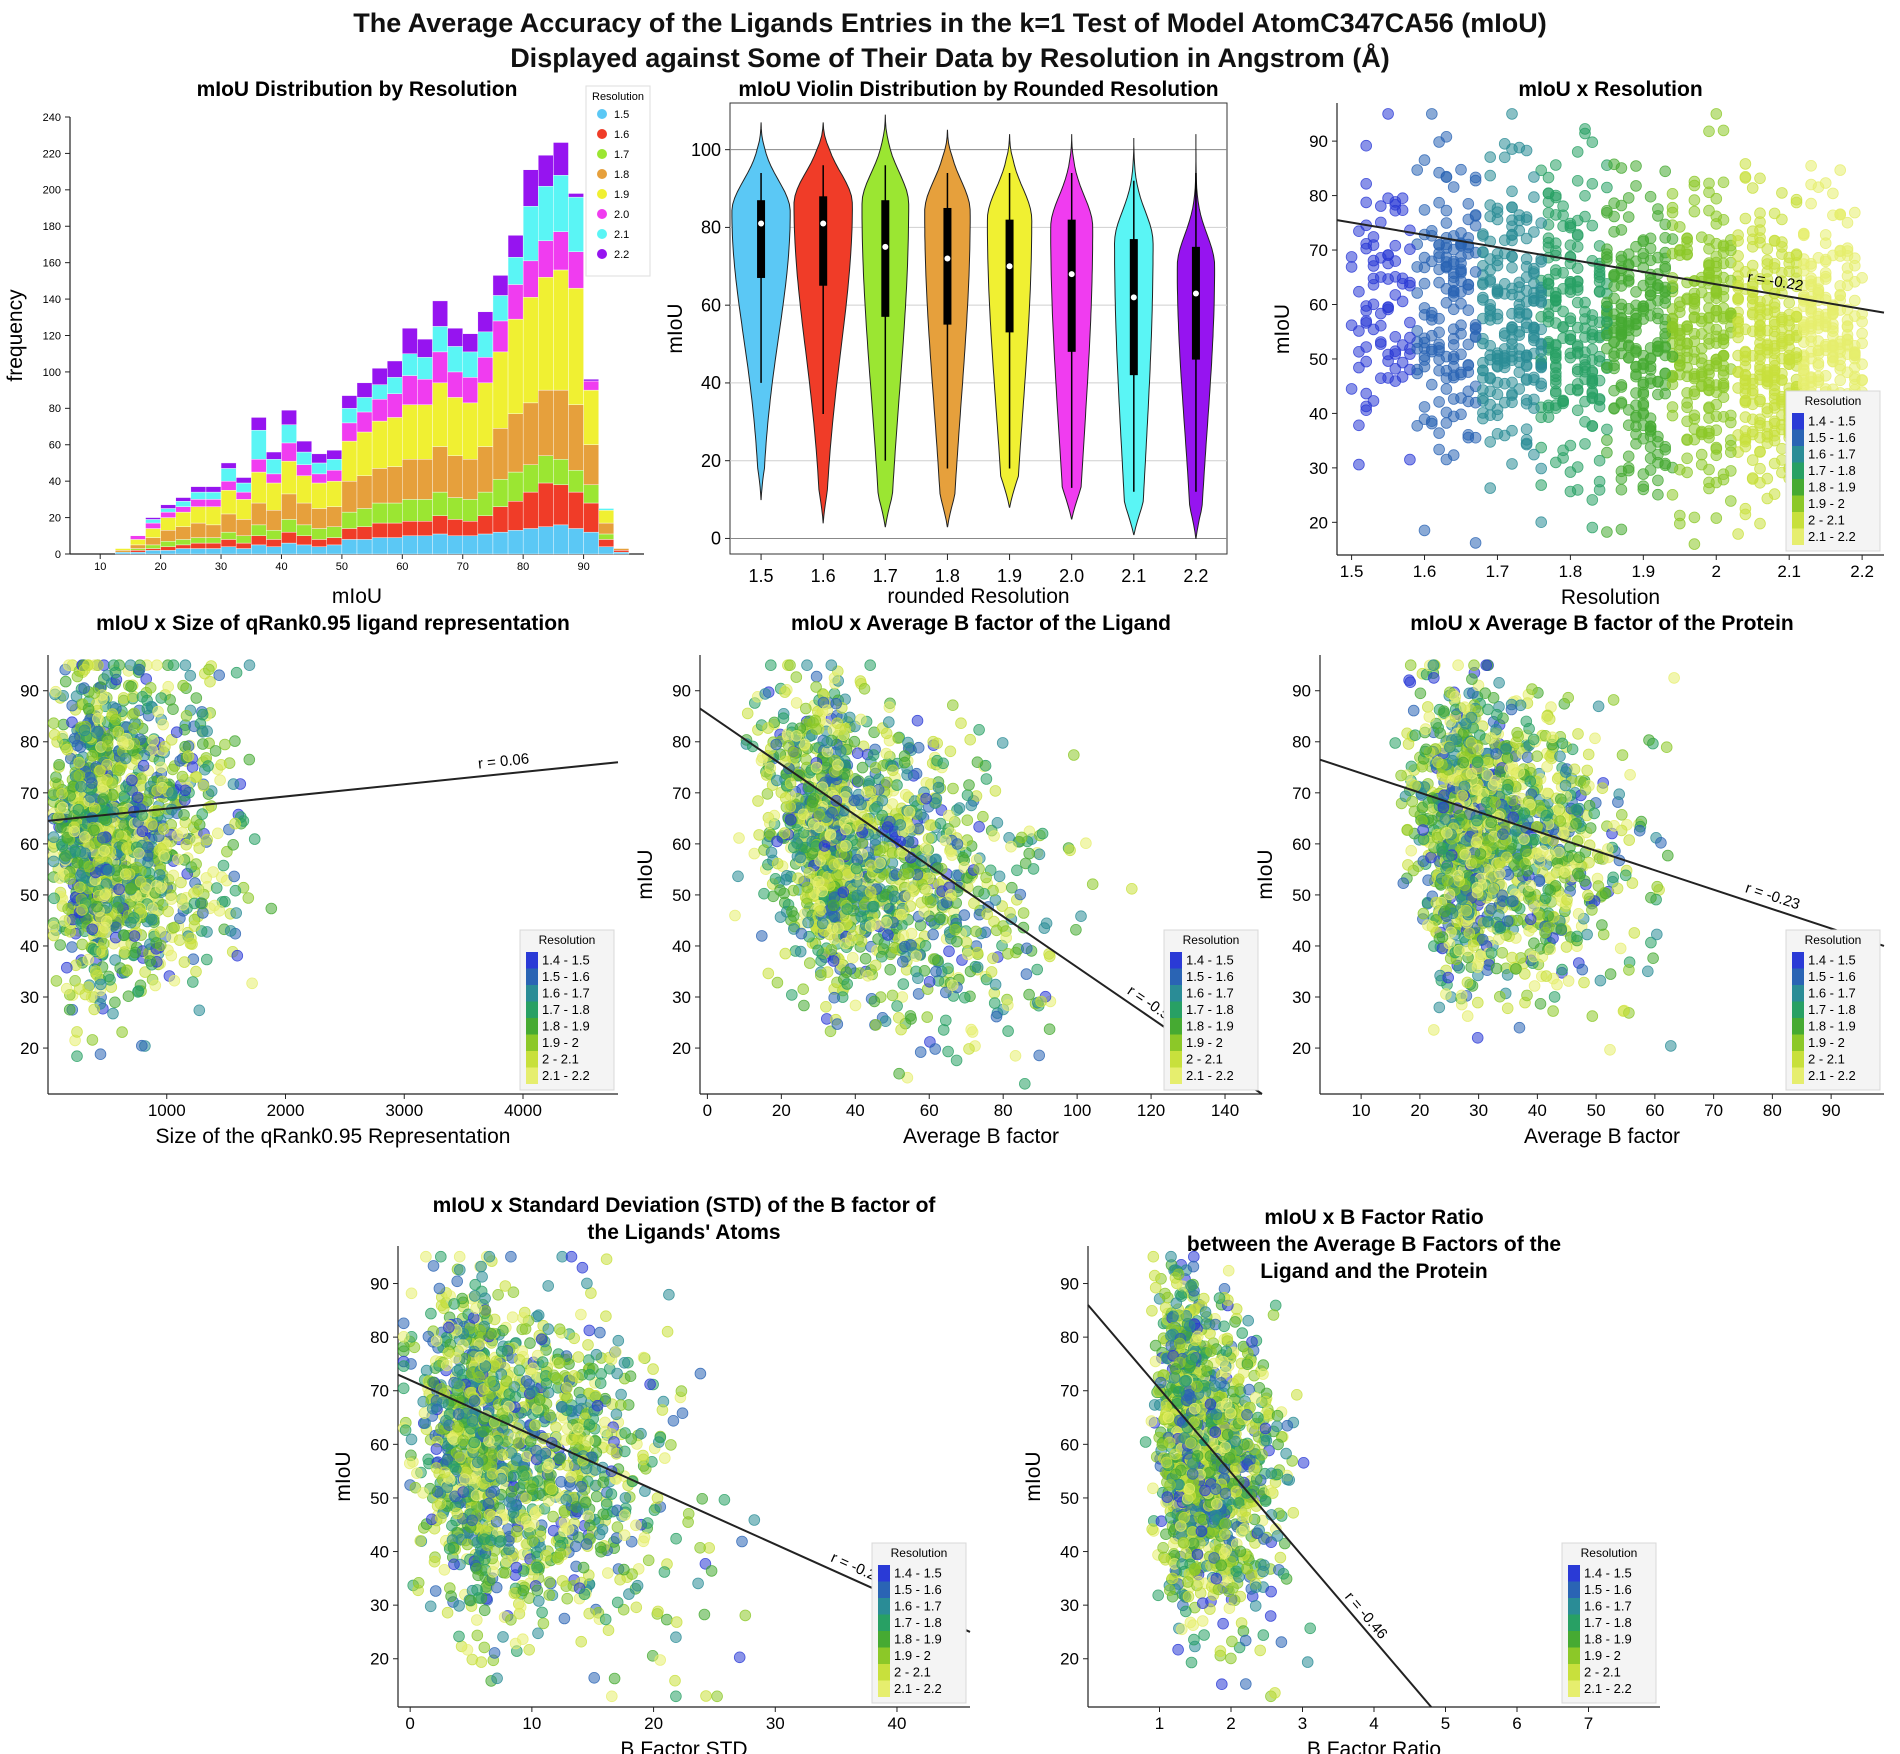  Describe the element at coordinates (29, 946) in the screenshot. I see `y-tick-label: 40` at that location.